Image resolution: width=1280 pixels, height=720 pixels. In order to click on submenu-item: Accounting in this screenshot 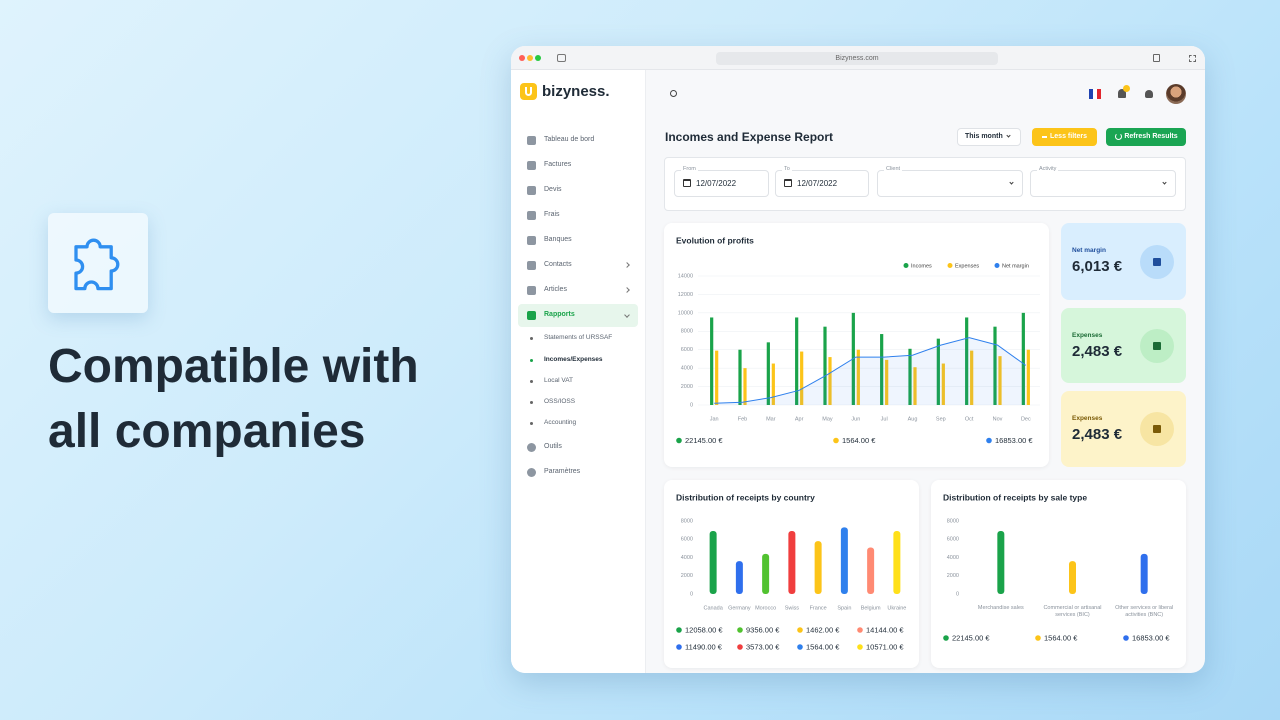, I will do `click(560, 422)`.